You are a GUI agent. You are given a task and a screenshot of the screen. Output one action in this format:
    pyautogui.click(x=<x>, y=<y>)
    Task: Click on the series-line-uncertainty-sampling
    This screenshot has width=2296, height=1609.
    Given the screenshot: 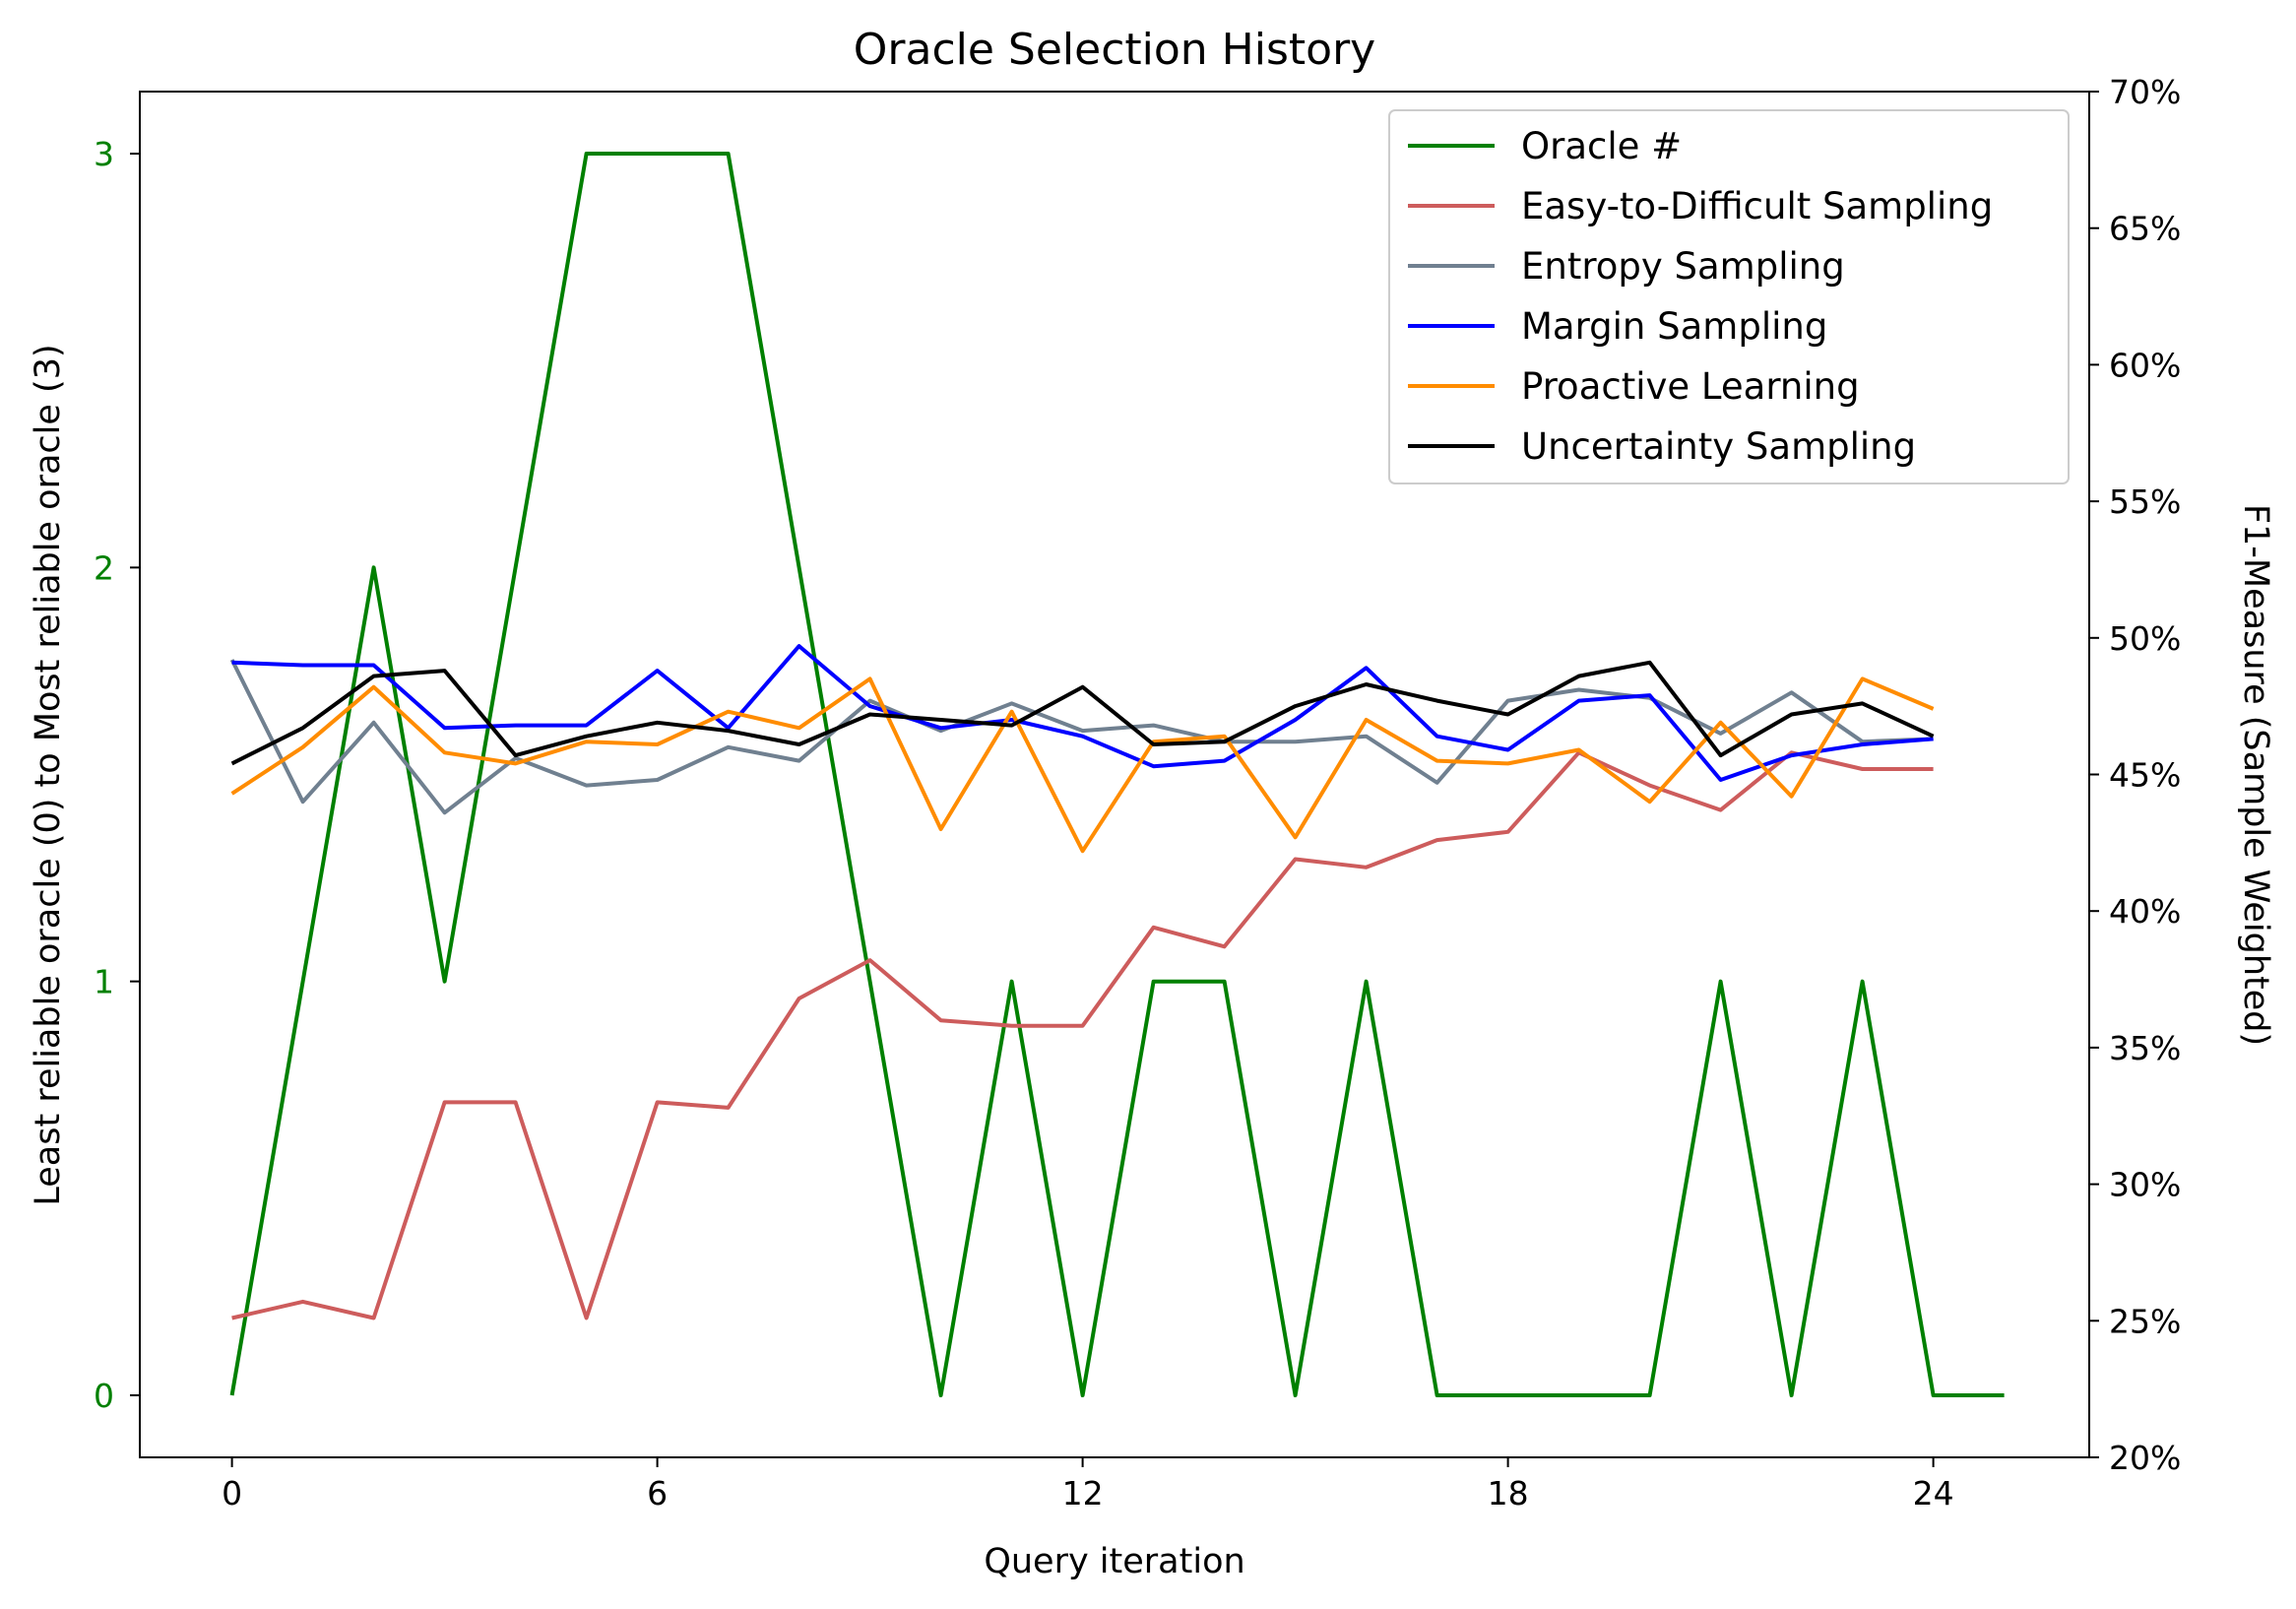 What is the action you would take?
    pyautogui.click(x=1082, y=713)
    